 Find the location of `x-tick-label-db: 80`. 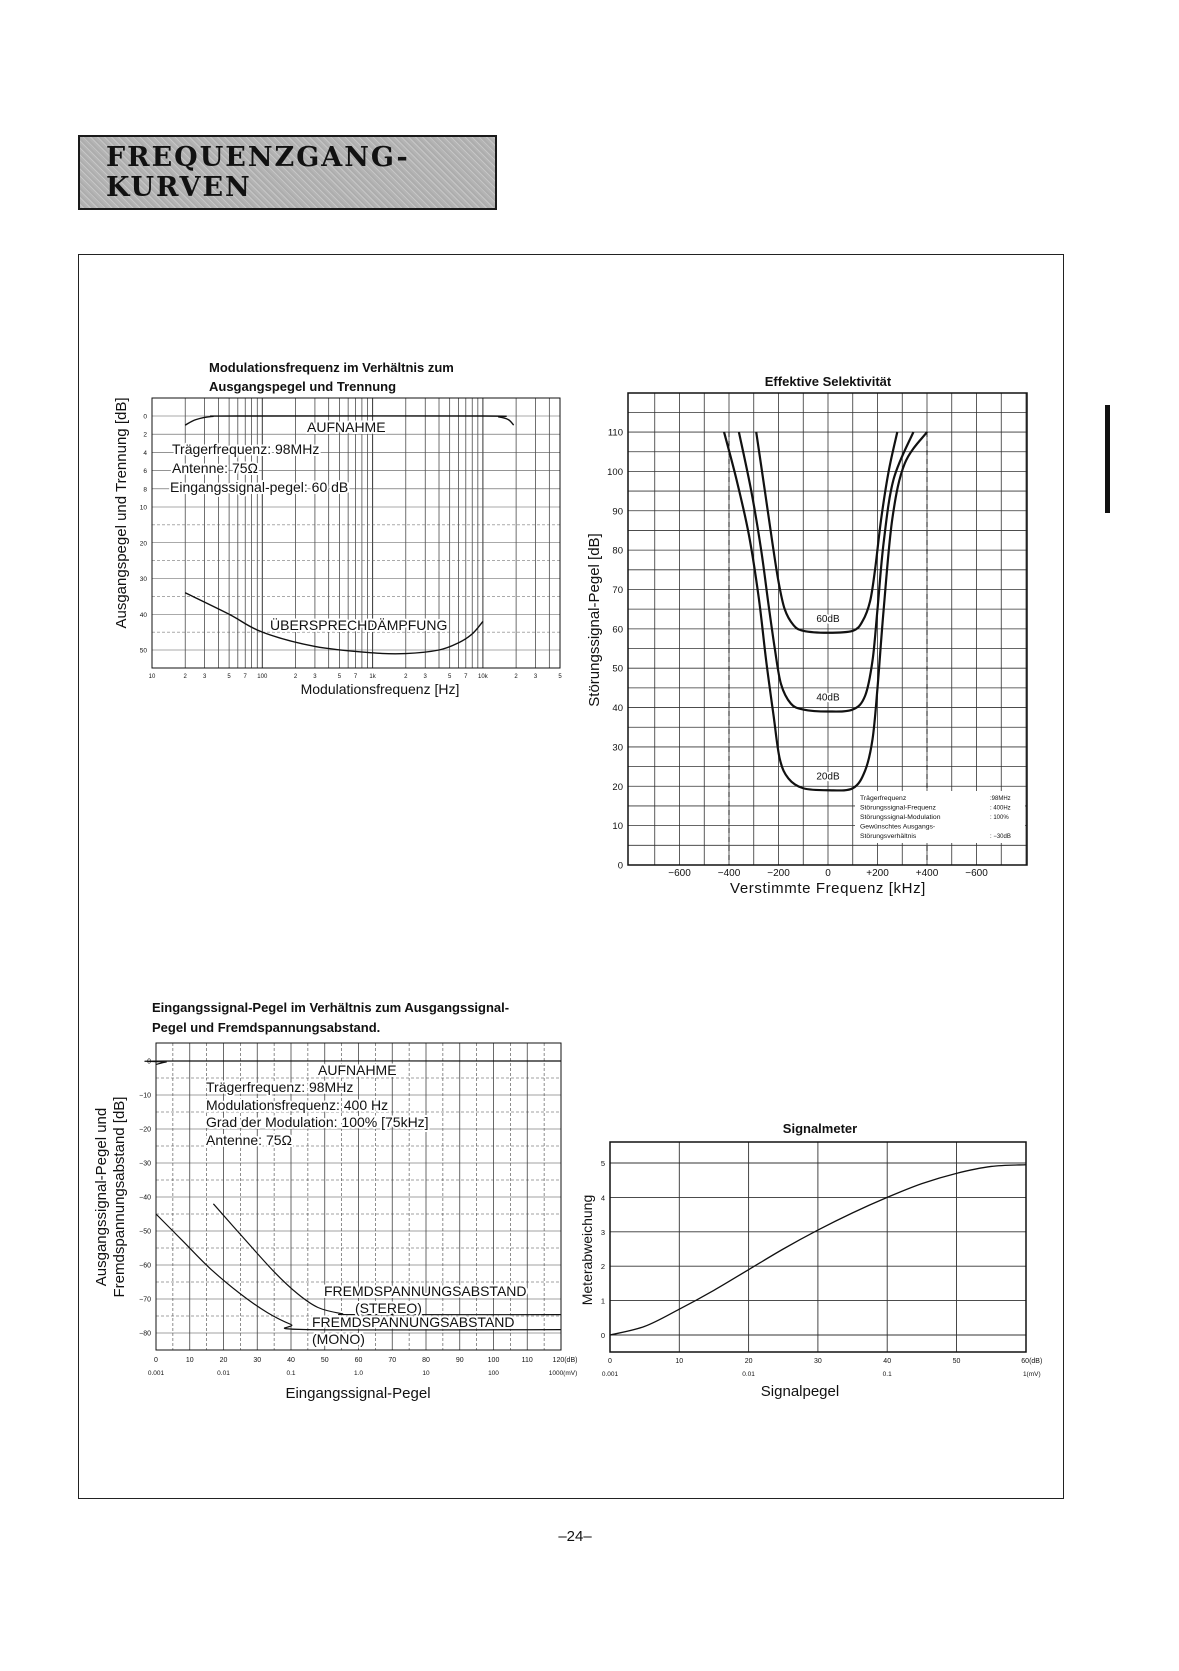

x-tick-label-db: 80 is located at coordinates (426, 1360).